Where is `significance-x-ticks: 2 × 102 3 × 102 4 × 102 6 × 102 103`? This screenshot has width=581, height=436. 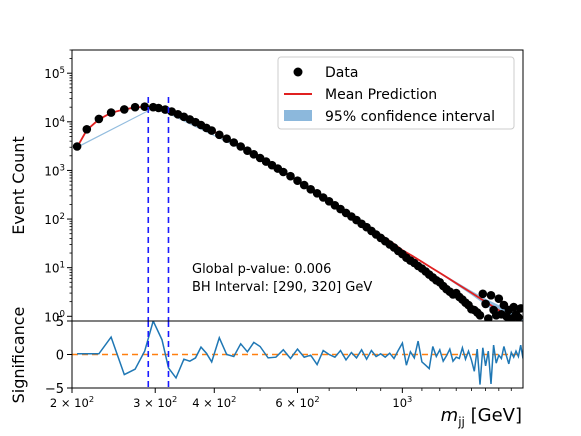
significance-x-ticks: 2 × 102 3 × 102 4 × 102 6 × 102 103 is located at coordinates (281, 399).